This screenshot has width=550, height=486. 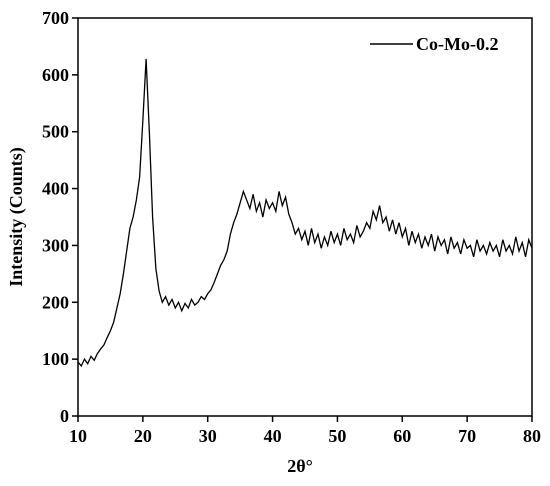 I want to click on y-tick-label: 400, so click(x=55, y=189).